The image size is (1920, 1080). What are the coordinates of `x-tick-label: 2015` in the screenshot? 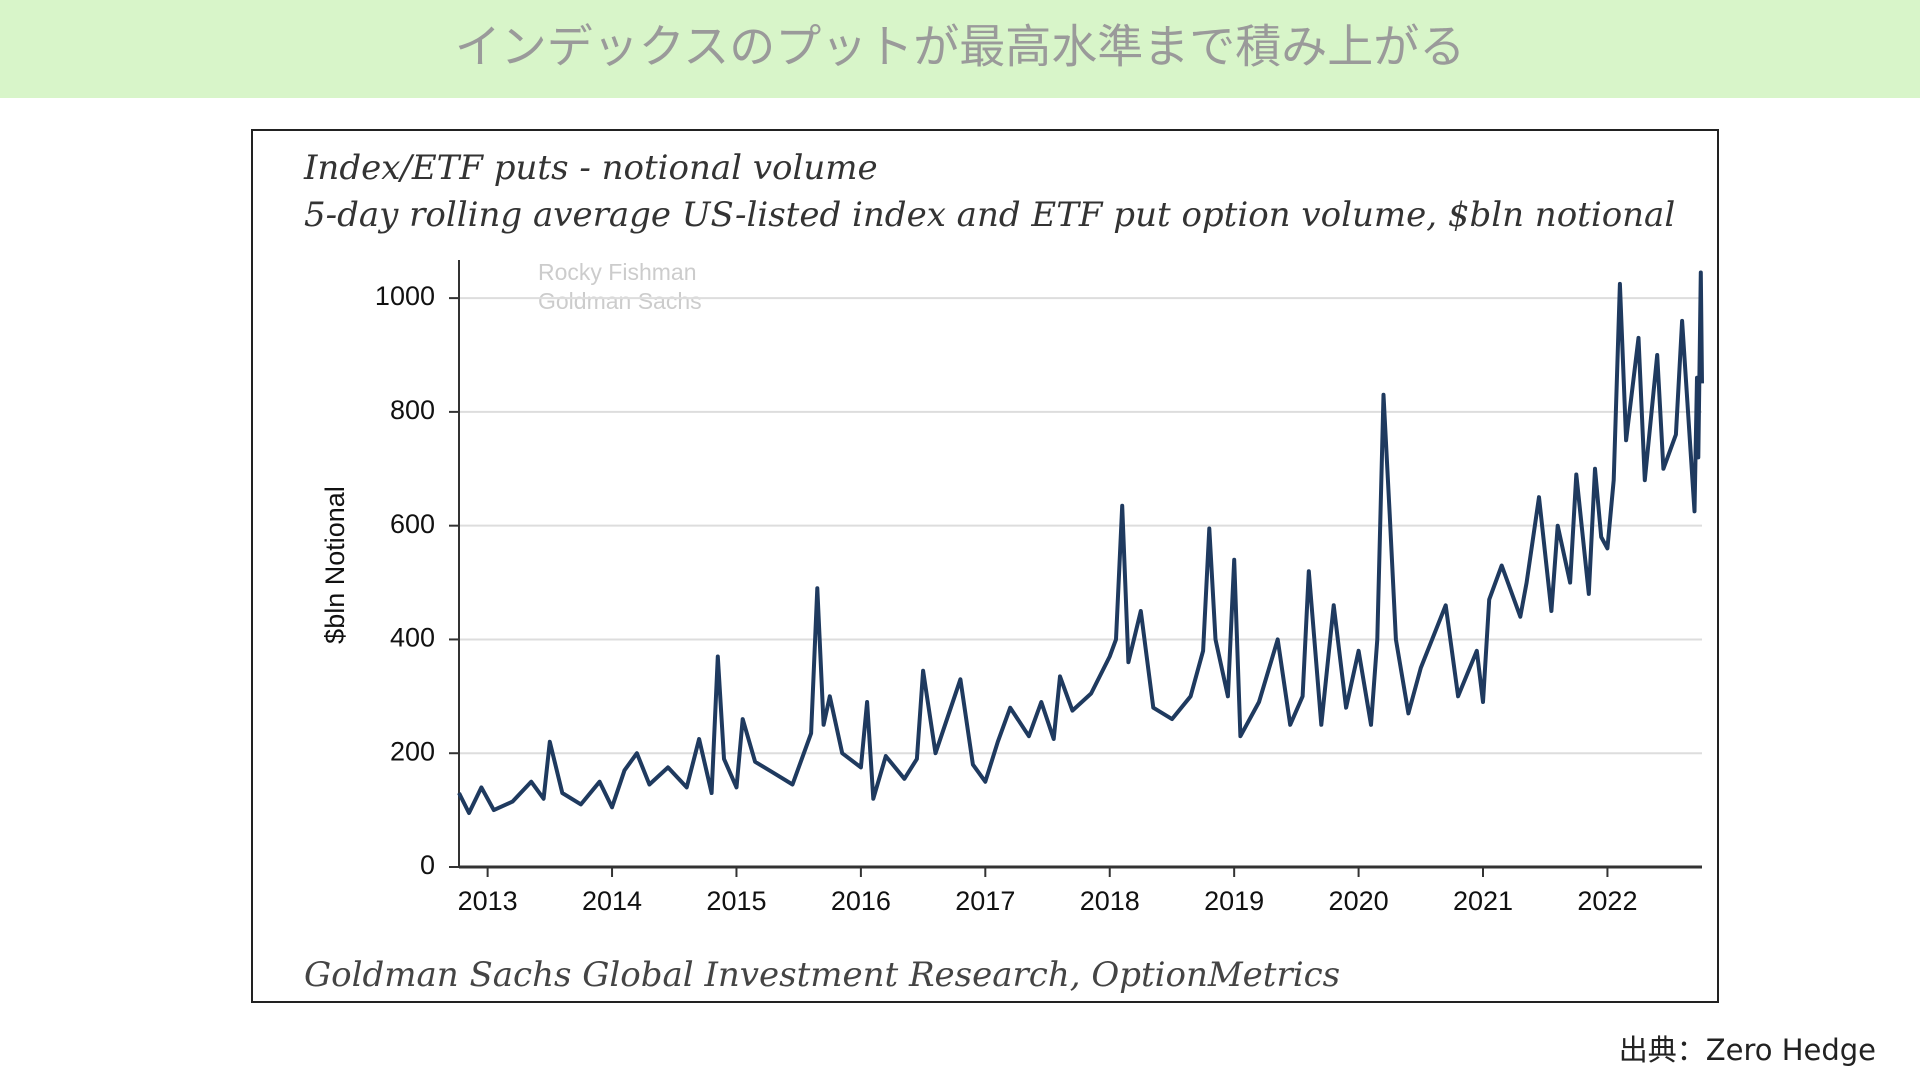 It's located at (736, 901).